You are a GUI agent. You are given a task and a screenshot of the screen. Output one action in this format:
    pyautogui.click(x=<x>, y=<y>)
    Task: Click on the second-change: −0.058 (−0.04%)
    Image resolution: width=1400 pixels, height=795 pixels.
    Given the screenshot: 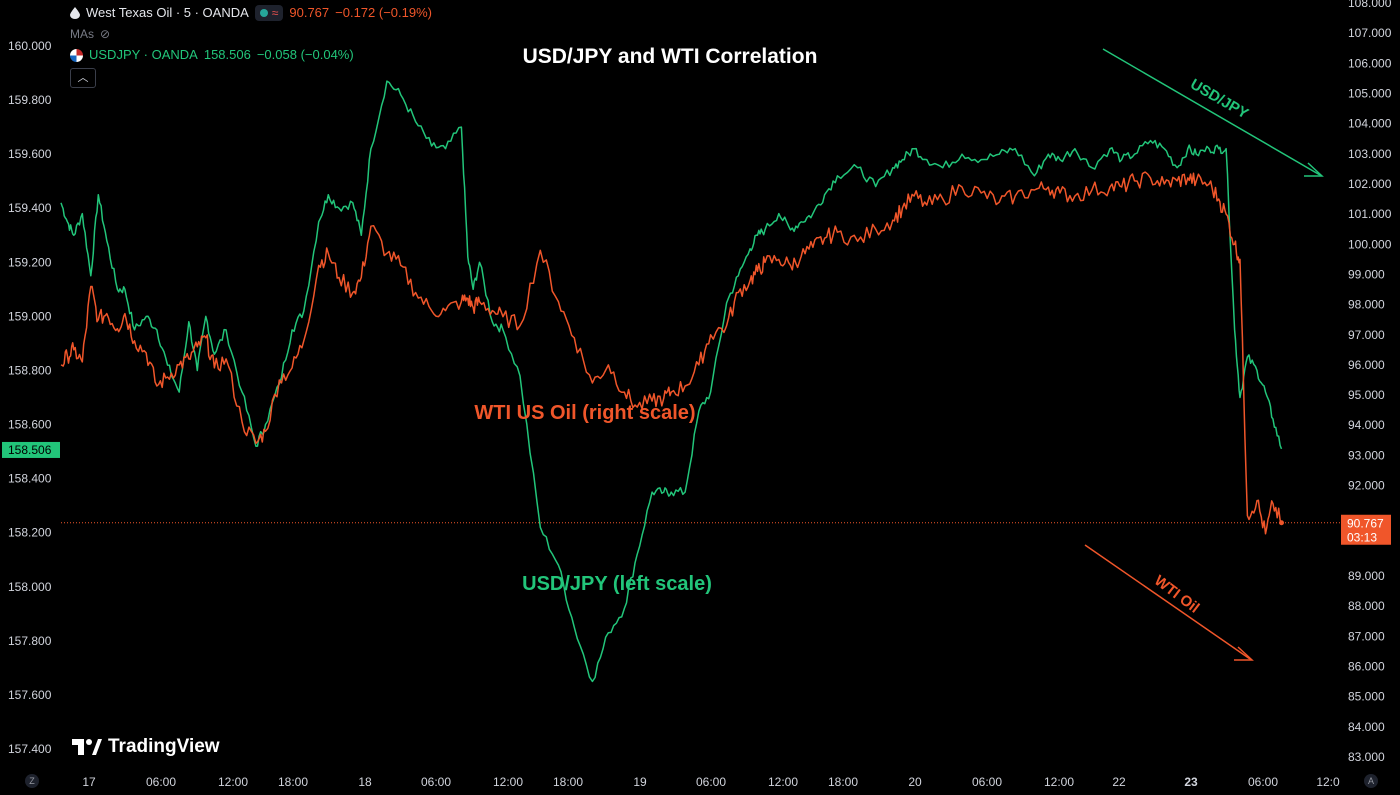 What is the action you would take?
    pyautogui.click(x=305, y=54)
    